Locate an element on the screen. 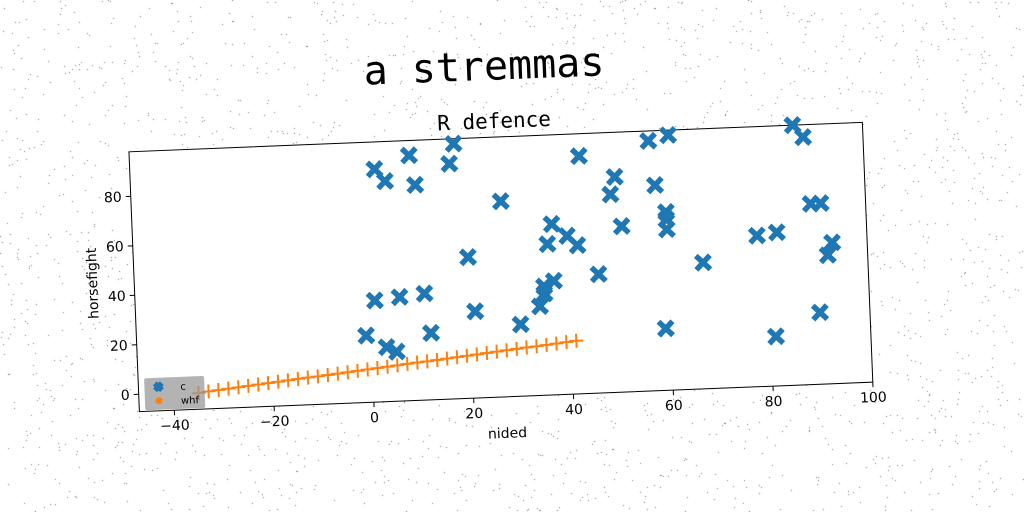 This screenshot has height=512, width=1024. legend-label-c: c is located at coordinates (183, 387).